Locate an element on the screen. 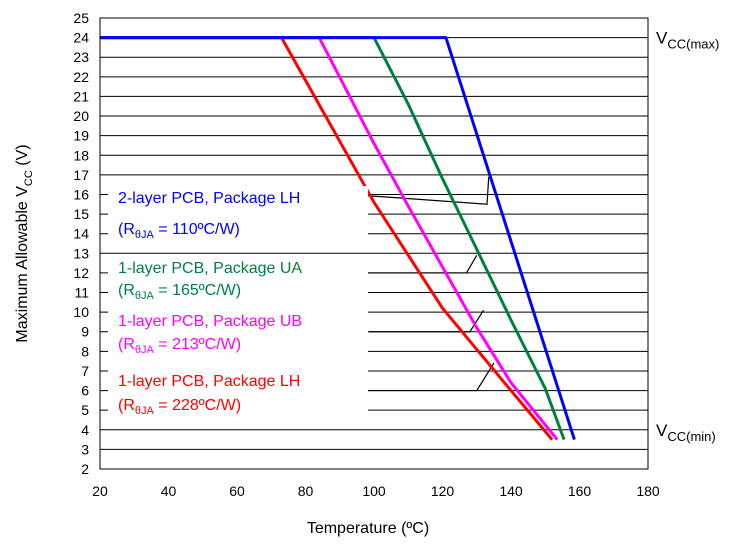  series-label-title: 1-layer PCB, Package LH is located at coordinates (209, 381).